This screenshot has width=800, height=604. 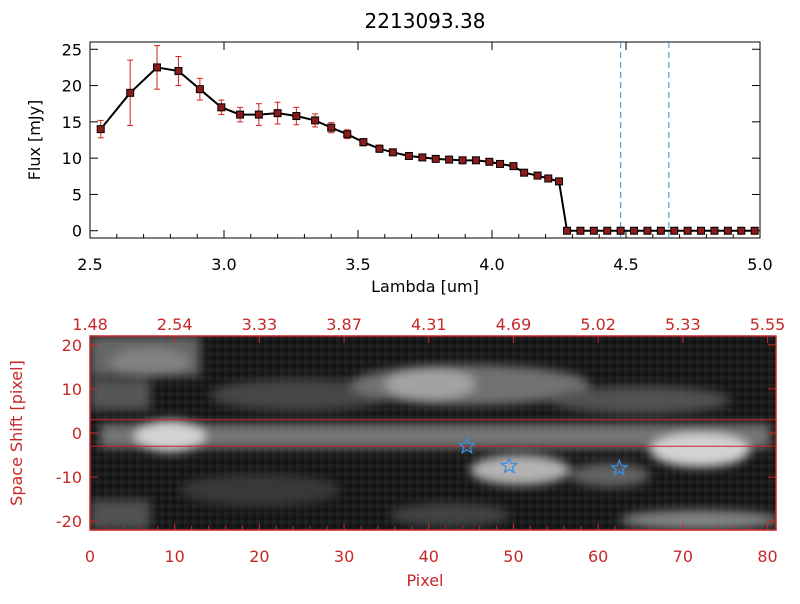 What do you see at coordinates (425, 286) in the screenshot?
I see `x-axis-label: Lambda [um]` at bounding box center [425, 286].